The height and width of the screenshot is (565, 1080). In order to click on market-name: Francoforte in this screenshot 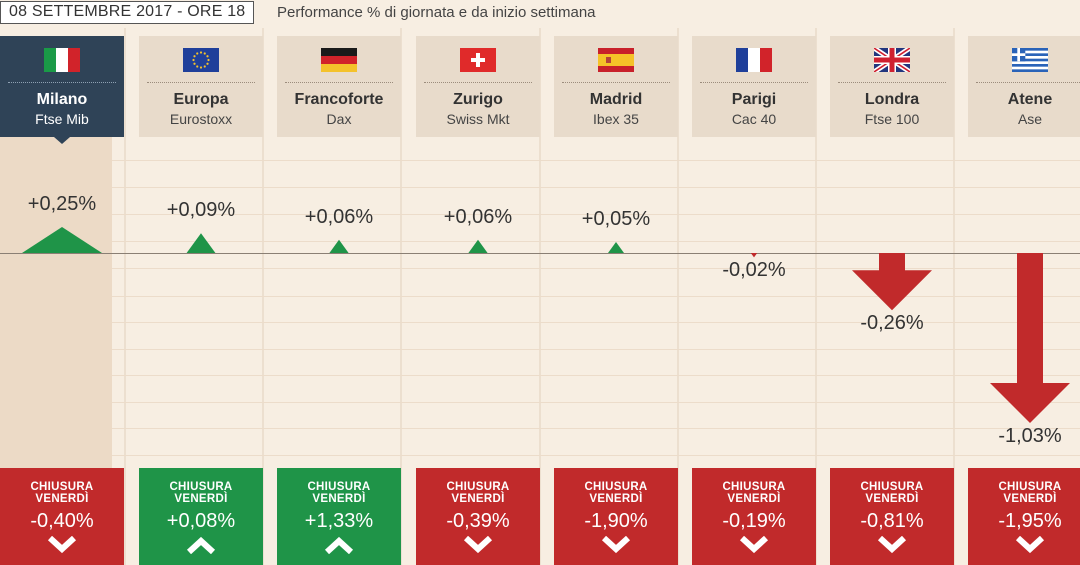, I will do `click(339, 99)`.